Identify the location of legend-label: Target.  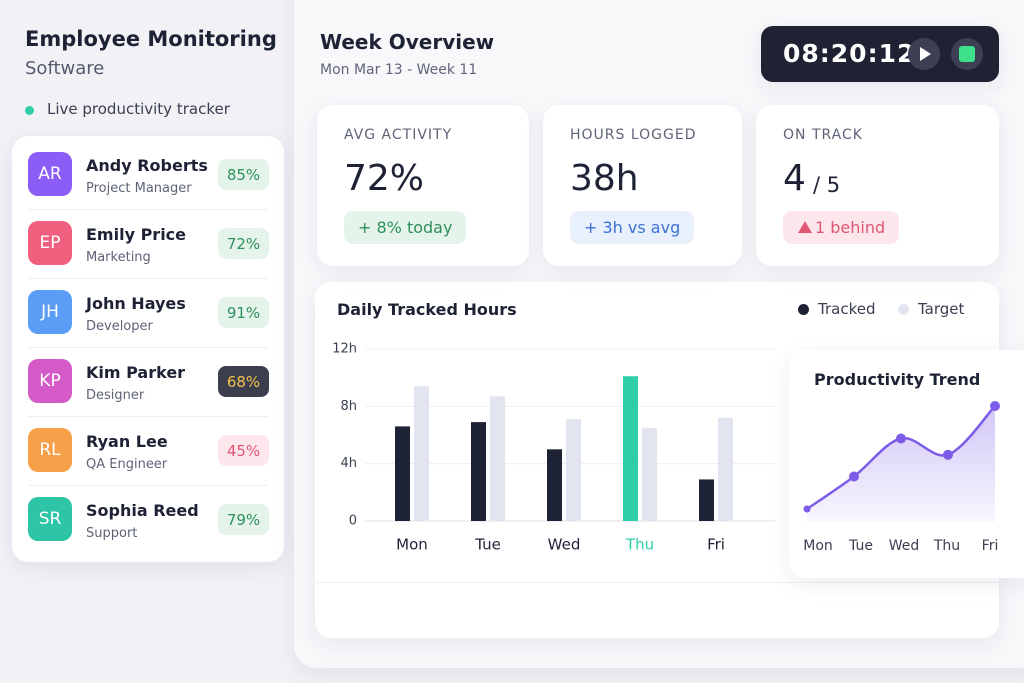
(941, 309).